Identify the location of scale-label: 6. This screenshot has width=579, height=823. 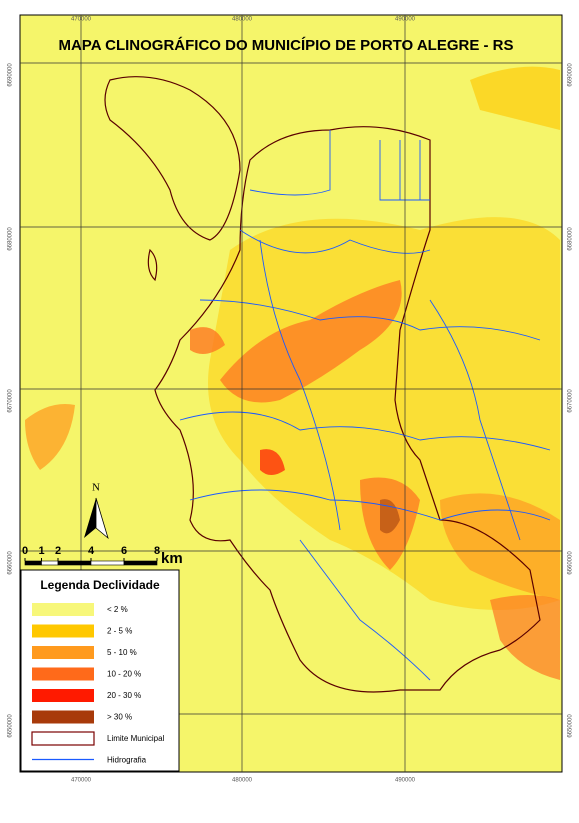
(124, 551).